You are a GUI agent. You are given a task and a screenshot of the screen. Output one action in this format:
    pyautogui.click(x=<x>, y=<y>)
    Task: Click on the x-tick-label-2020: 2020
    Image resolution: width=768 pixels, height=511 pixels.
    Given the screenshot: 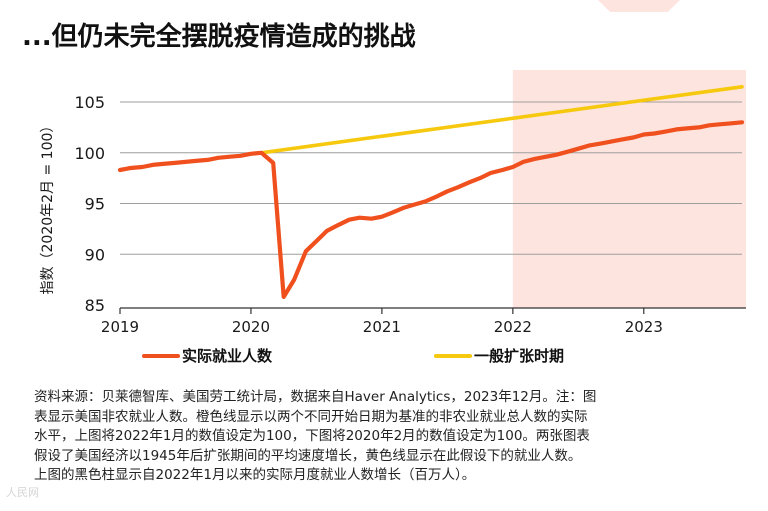 What is the action you would take?
    pyautogui.click(x=251, y=327)
    